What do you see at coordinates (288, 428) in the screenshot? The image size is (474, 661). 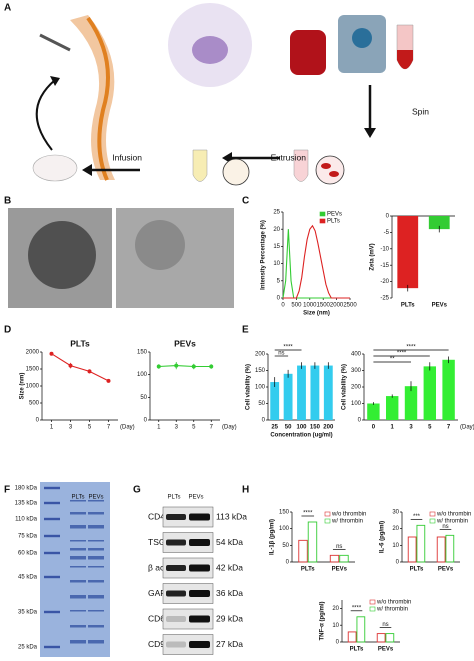 I see `x-tick-label: 50` at bounding box center [288, 428].